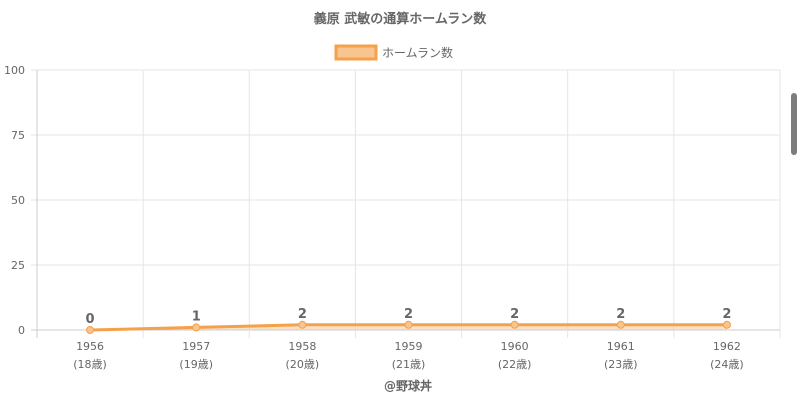  I want to click on y-tick-label: 100, so click(14, 70).